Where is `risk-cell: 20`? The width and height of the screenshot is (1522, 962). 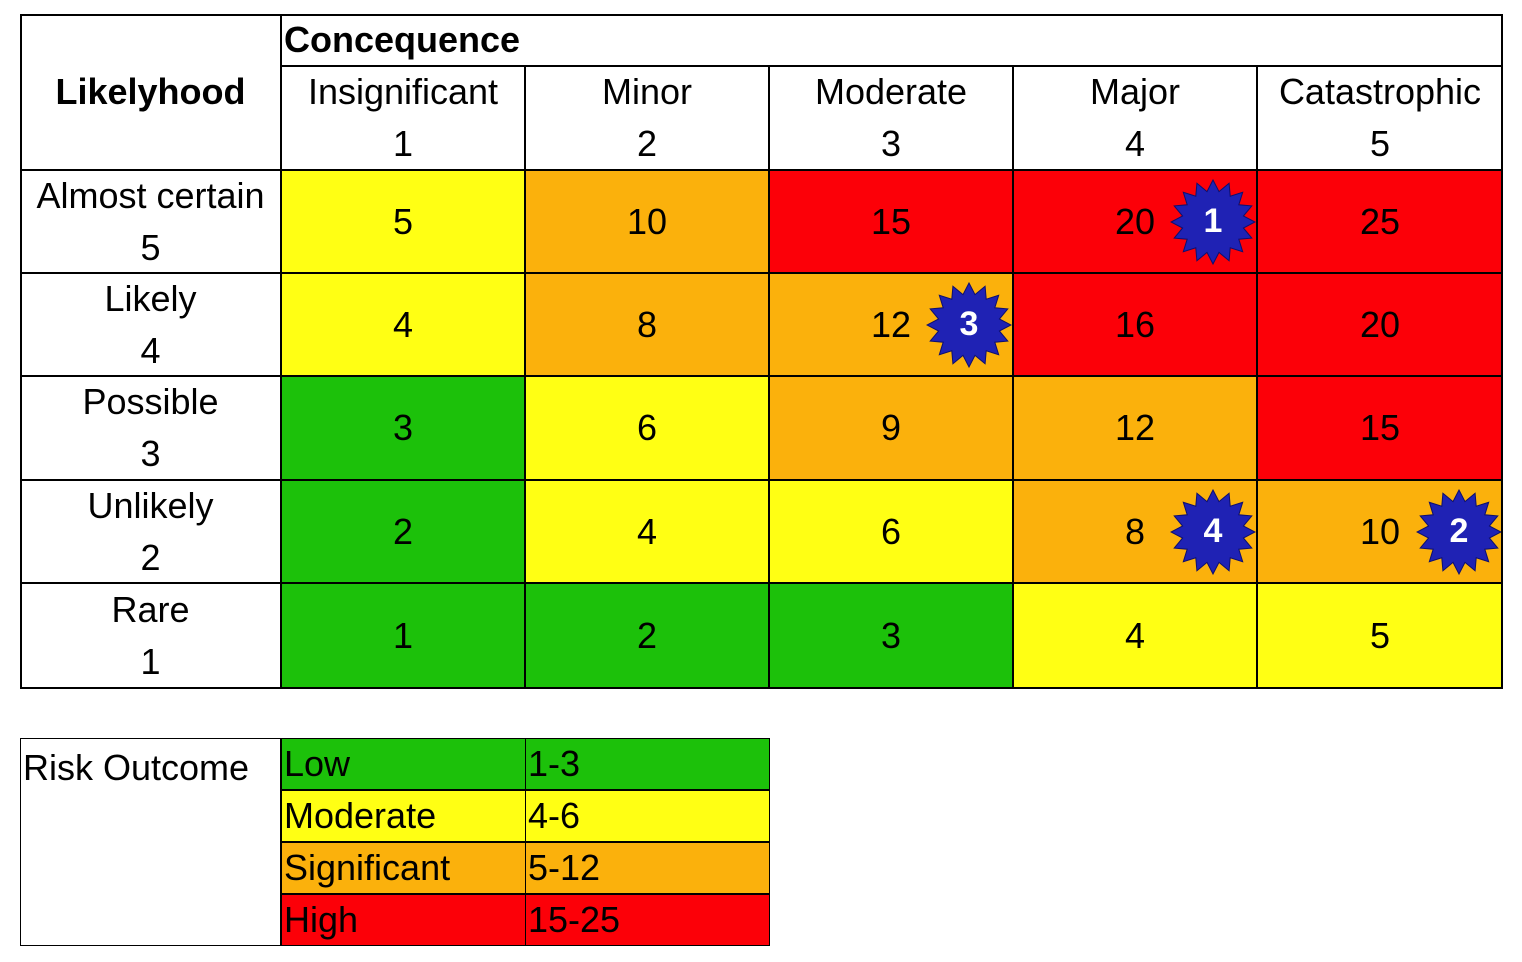
risk-cell: 20 is located at coordinates (1380, 324).